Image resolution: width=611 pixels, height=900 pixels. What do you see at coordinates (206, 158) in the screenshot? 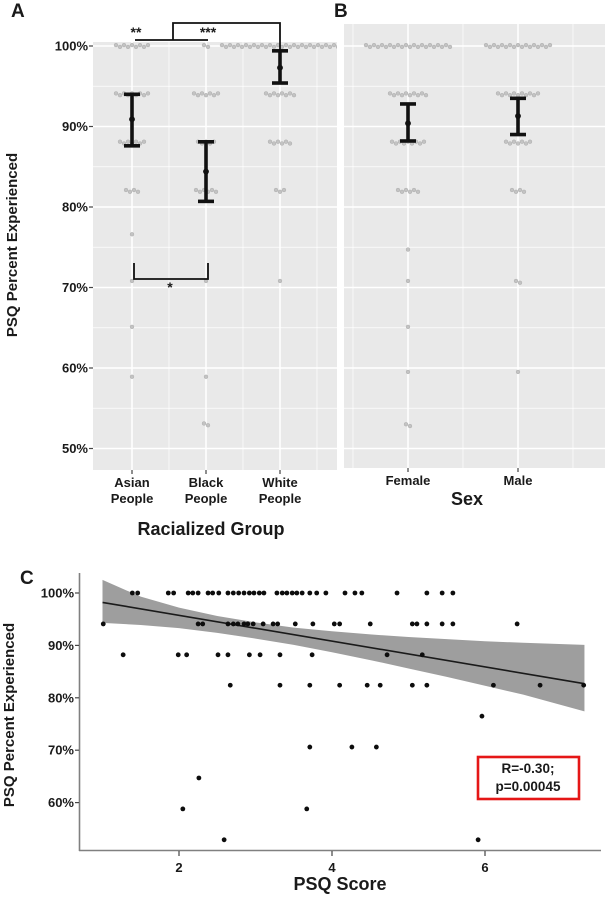
I see `significance-brackets: ** ****` at bounding box center [206, 158].